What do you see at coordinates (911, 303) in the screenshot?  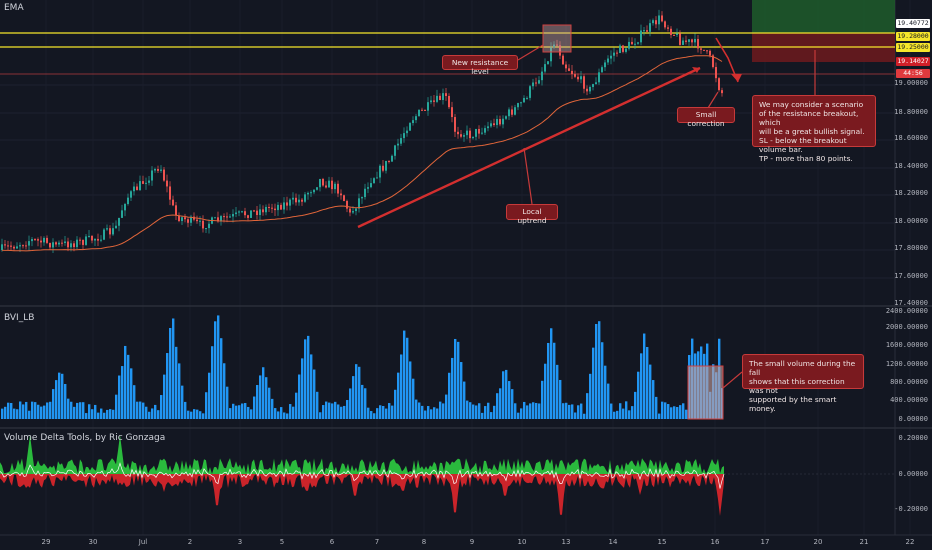 I see `price-axis-label: 17.40000` at bounding box center [911, 303].